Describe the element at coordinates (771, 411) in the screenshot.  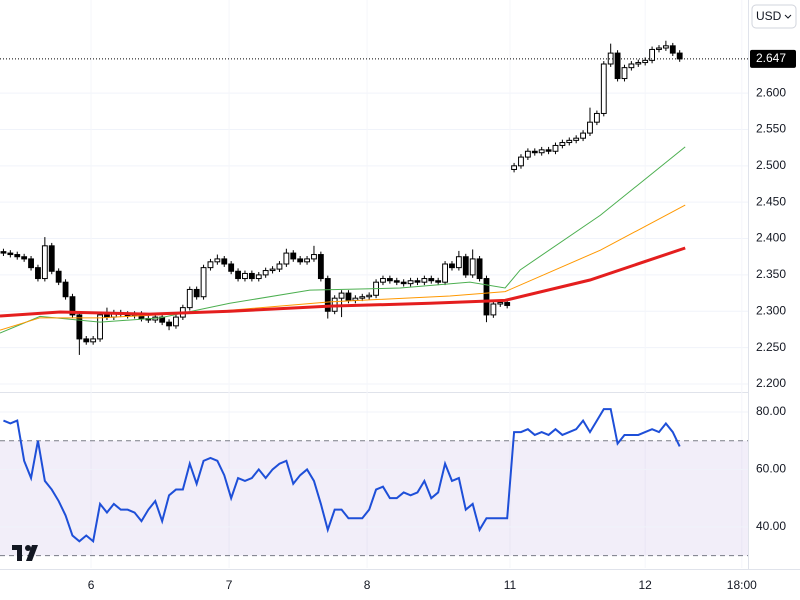
I see `y-tick-label: 80.00` at that location.